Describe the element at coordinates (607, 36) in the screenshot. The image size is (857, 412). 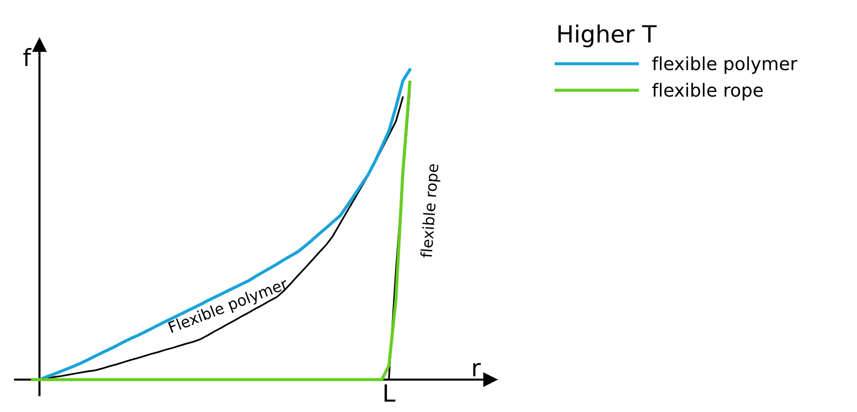
I see `legend-title: Higher T` at that location.